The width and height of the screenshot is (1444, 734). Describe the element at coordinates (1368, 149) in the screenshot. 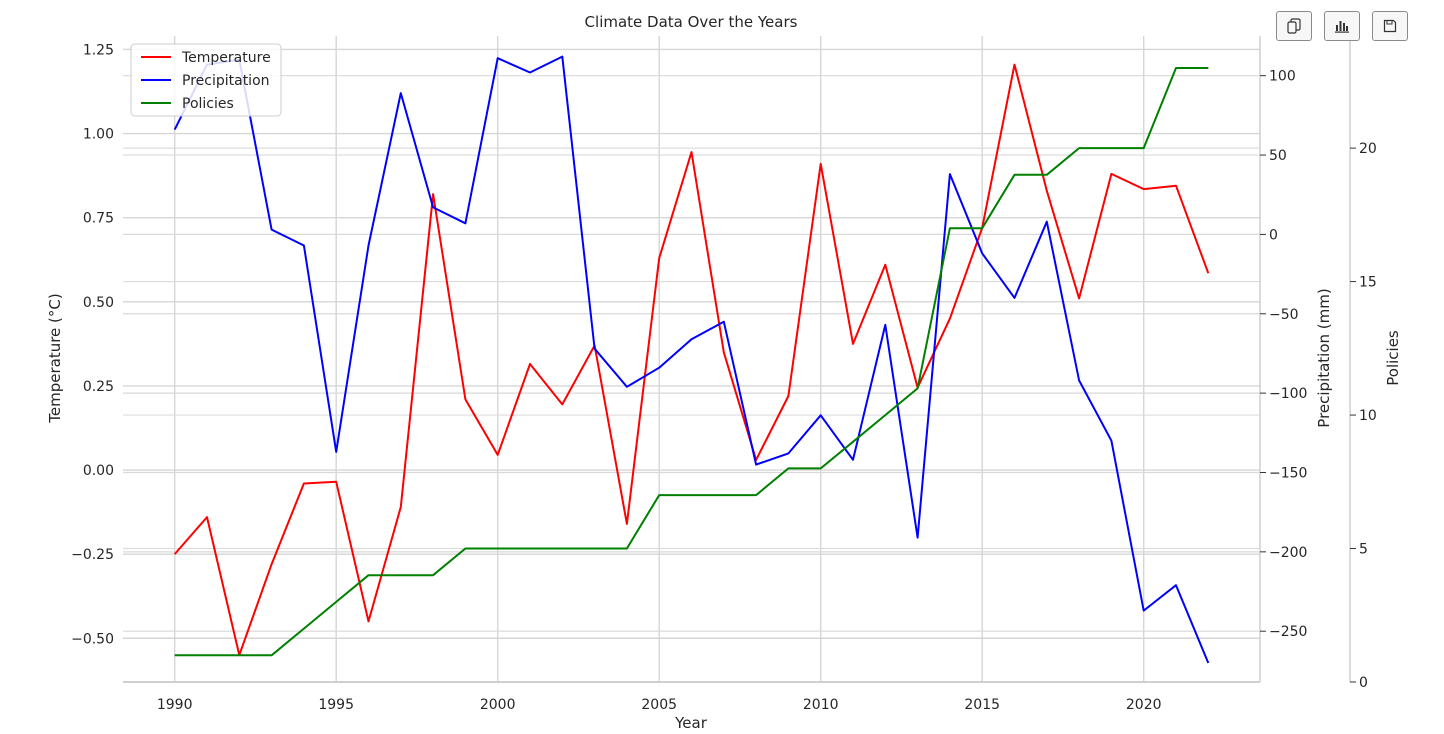

I see `y3-tick-label: 20` at that location.